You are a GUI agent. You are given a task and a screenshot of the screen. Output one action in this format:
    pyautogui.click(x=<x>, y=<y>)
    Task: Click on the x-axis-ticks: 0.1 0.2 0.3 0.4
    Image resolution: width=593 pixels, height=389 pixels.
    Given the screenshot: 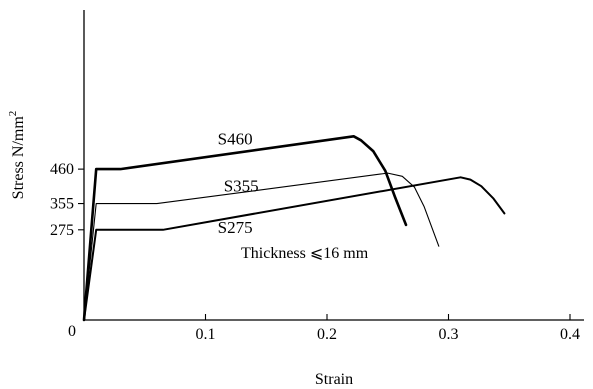 What is the action you would take?
    pyautogui.click(x=388, y=328)
    